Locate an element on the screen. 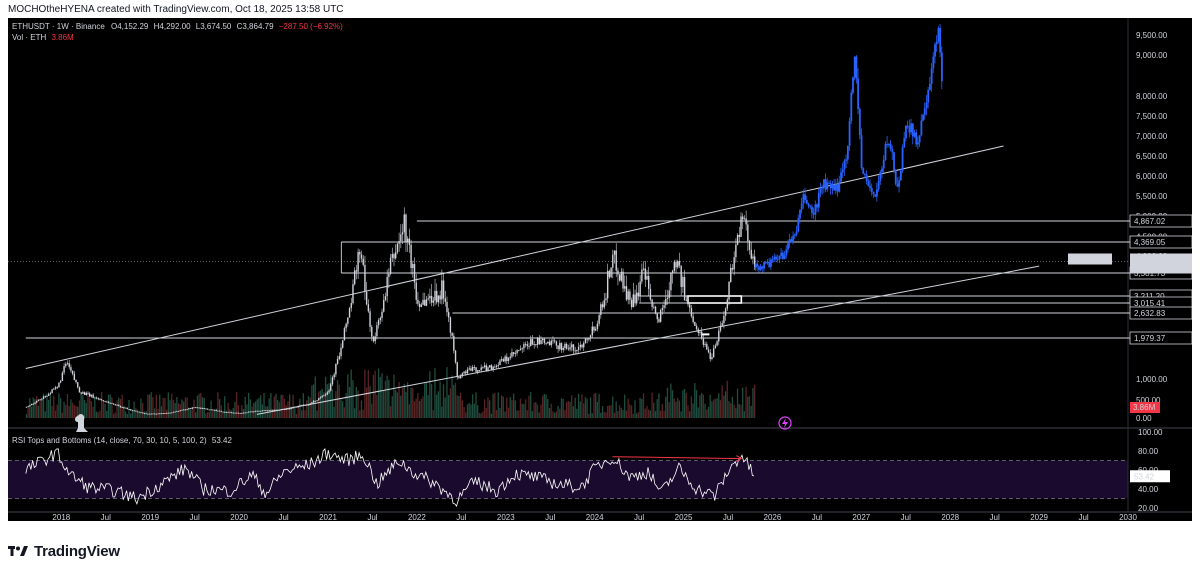  time-tick-label: Jul is located at coordinates (817, 517).